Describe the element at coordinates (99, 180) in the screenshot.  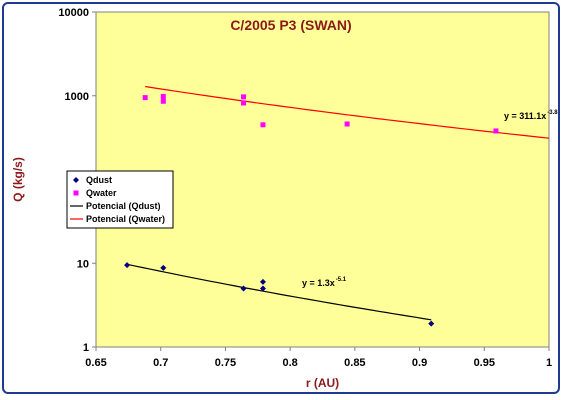
I see `legend-entry: Qdust` at that location.